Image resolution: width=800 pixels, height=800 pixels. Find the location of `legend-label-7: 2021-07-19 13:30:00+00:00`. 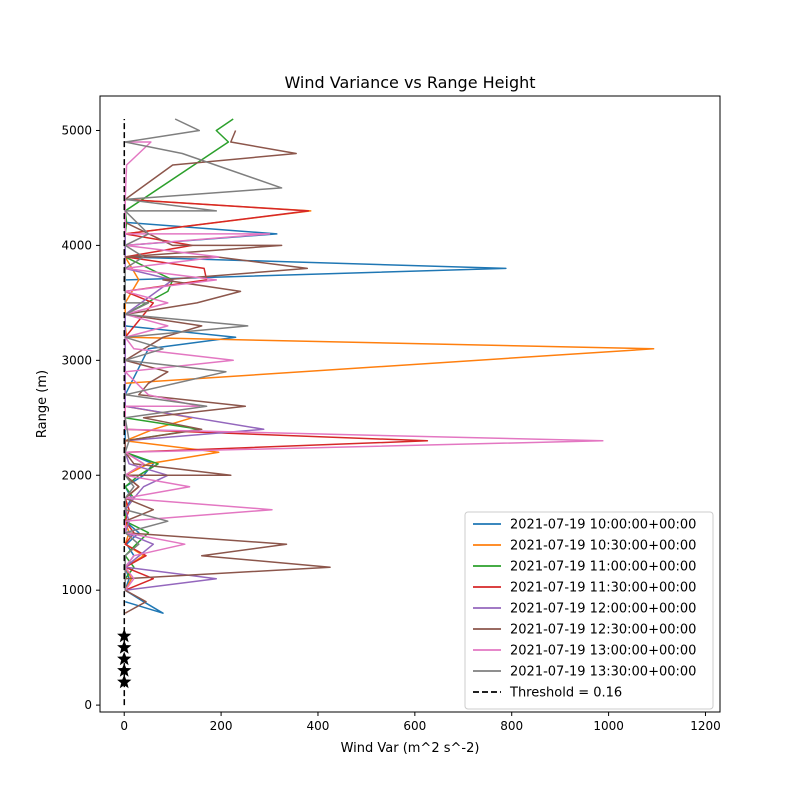

legend-label-7: 2021-07-19 13:30:00+00:00 is located at coordinates (603, 672).